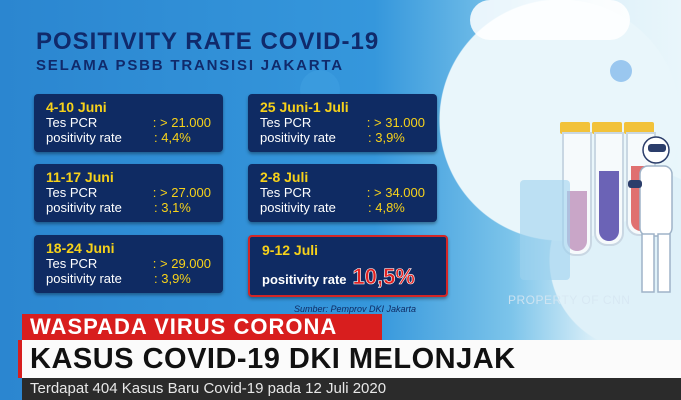 The image size is (681, 400). Describe the element at coordinates (545, 230) in the screenshot. I see `lab-equipment` at that location.